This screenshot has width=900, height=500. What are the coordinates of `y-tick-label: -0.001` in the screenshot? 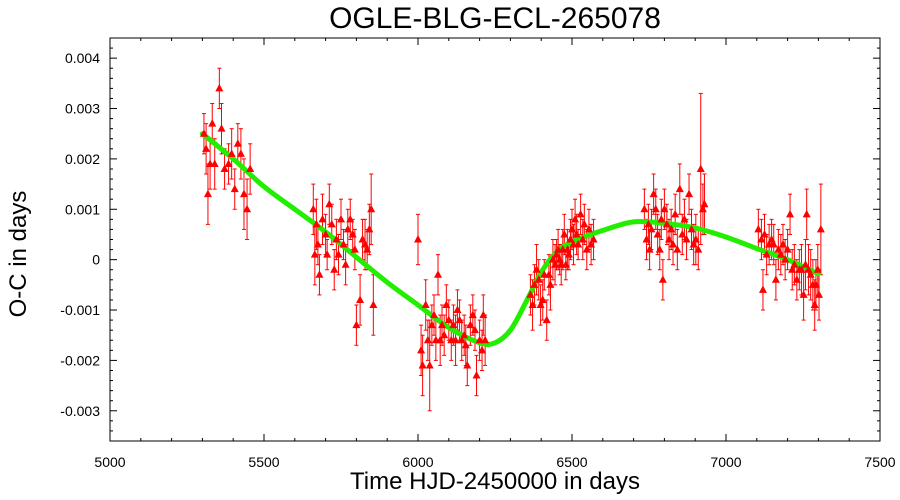 It's located at (80, 310).